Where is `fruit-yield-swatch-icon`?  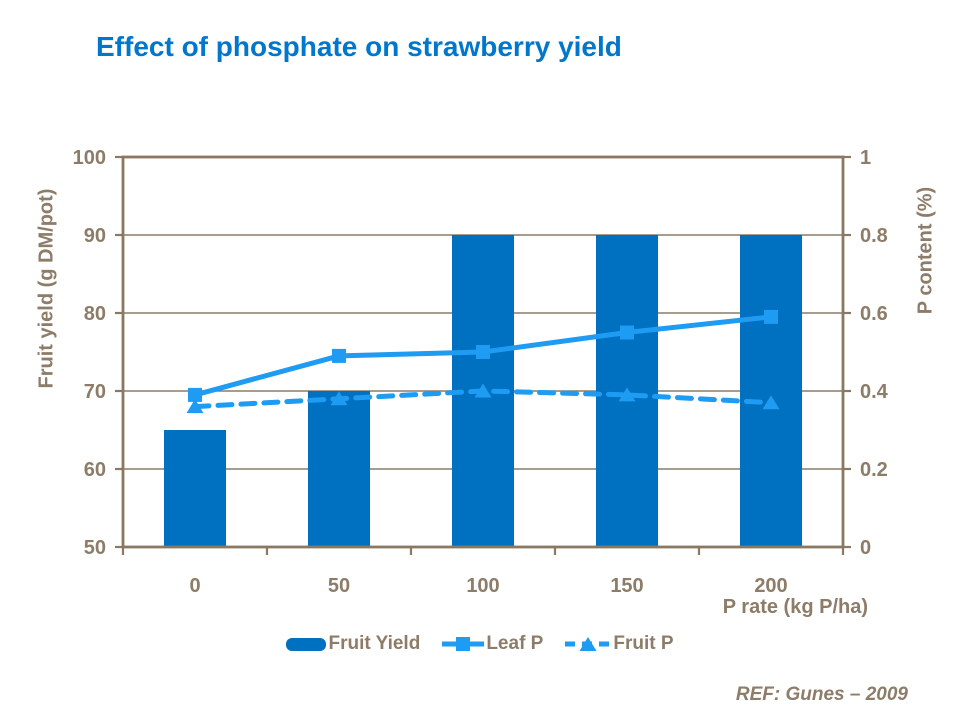
fruit-yield-swatch-icon is located at coordinates (306, 644).